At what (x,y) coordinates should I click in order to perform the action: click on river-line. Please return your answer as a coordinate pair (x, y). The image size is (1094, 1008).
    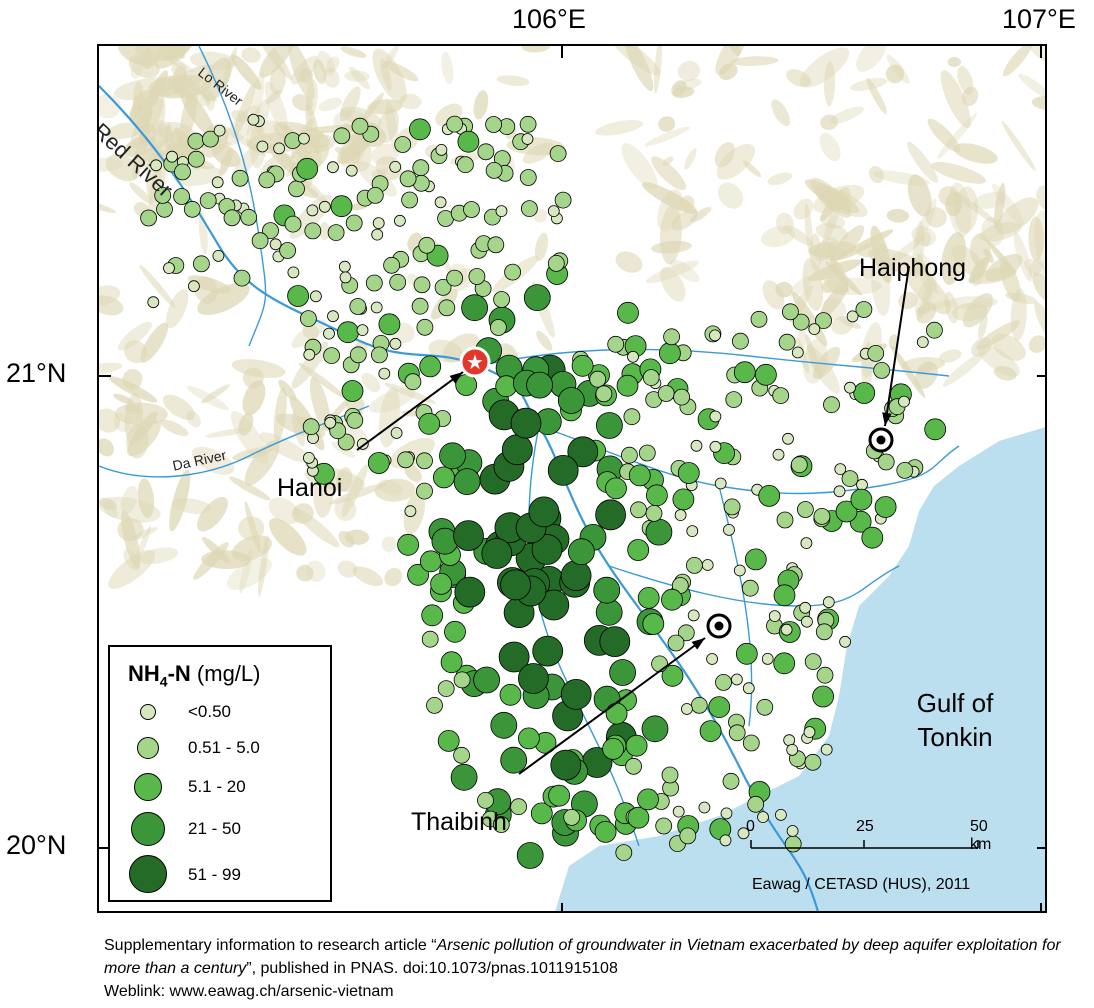
    Looking at the image, I should click on (754, 586).